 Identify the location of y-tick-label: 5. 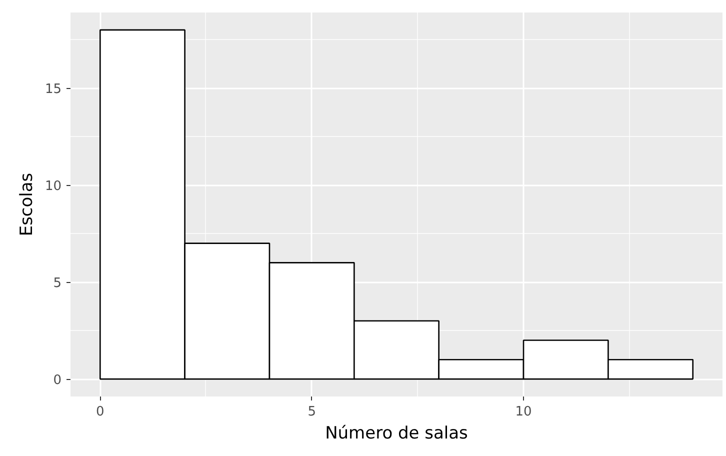
(57, 284).